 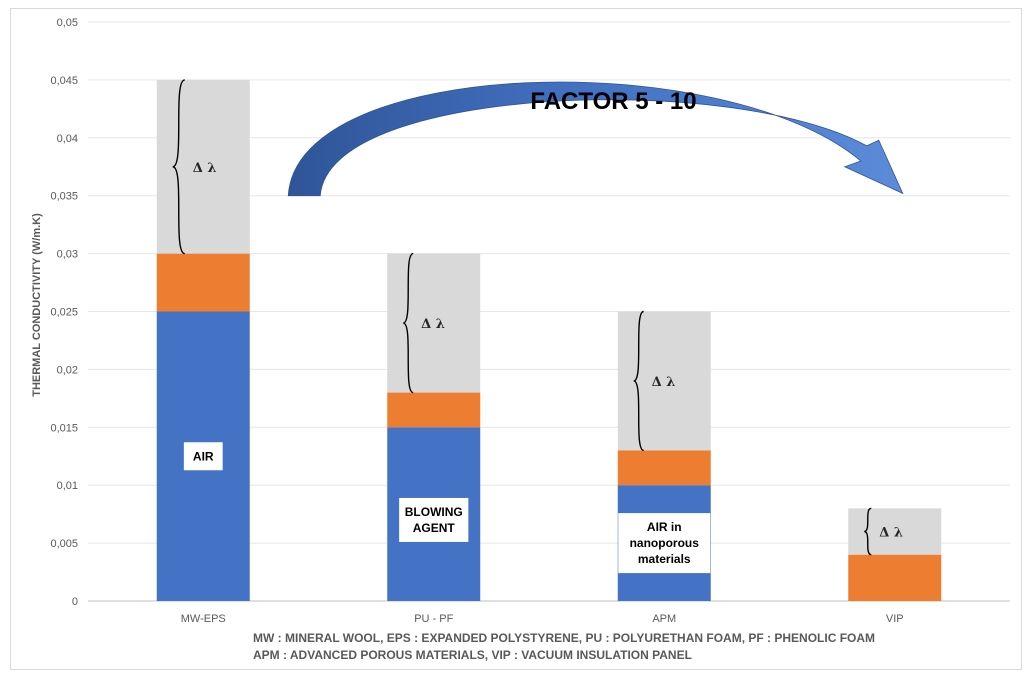 I want to click on bar-label-text: nanoporous, so click(x=665, y=543).